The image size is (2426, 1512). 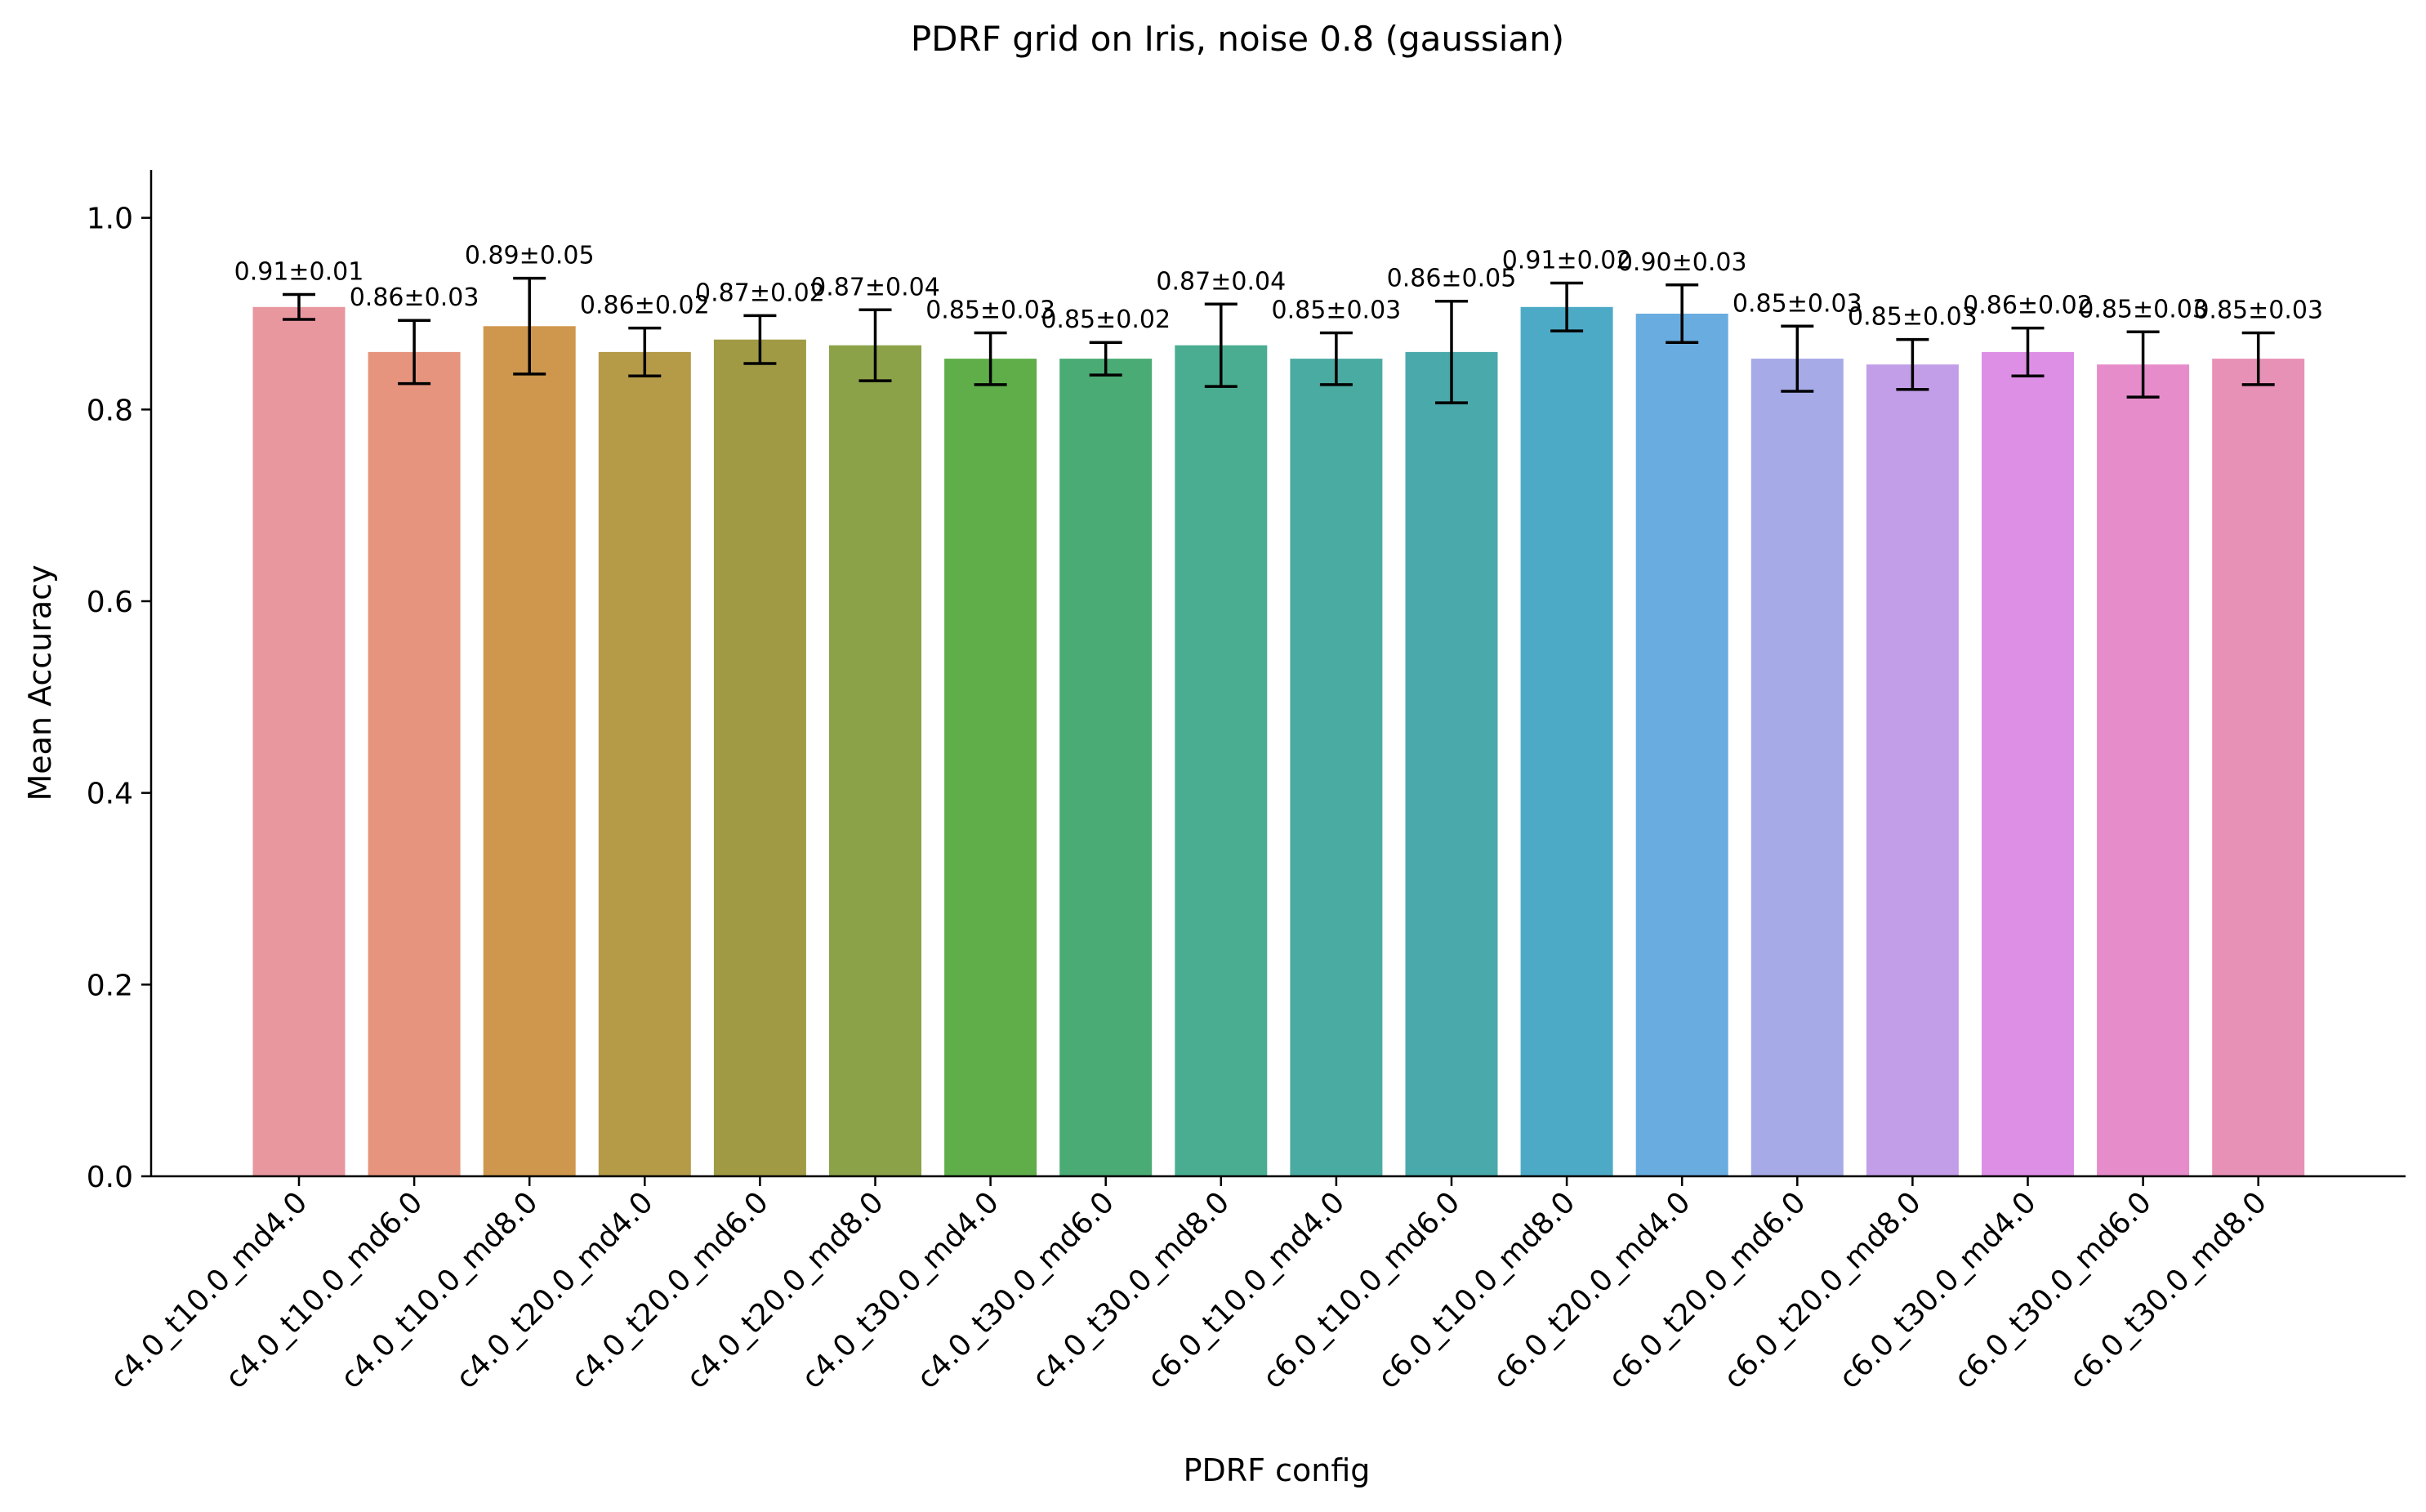 I want to click on x-tick-label: c4.0_t10.0_md6.0, so click(x=324, y=1290).